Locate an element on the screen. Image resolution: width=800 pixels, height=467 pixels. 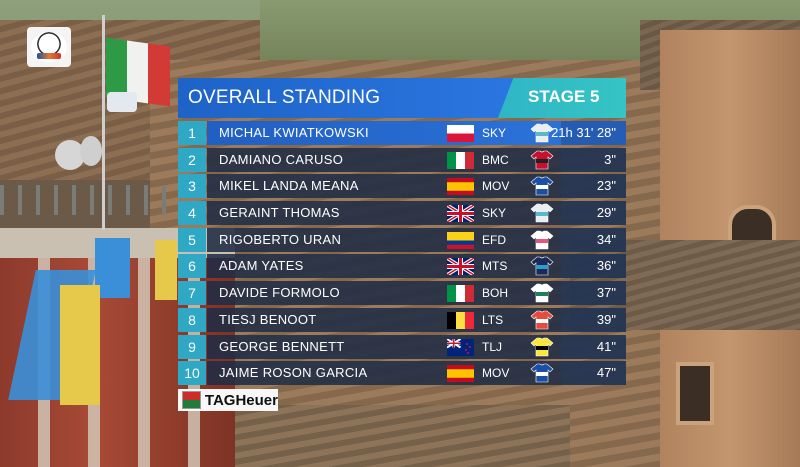
rider-name: GERAINT THOMAS is located at coordinates (279, 213).